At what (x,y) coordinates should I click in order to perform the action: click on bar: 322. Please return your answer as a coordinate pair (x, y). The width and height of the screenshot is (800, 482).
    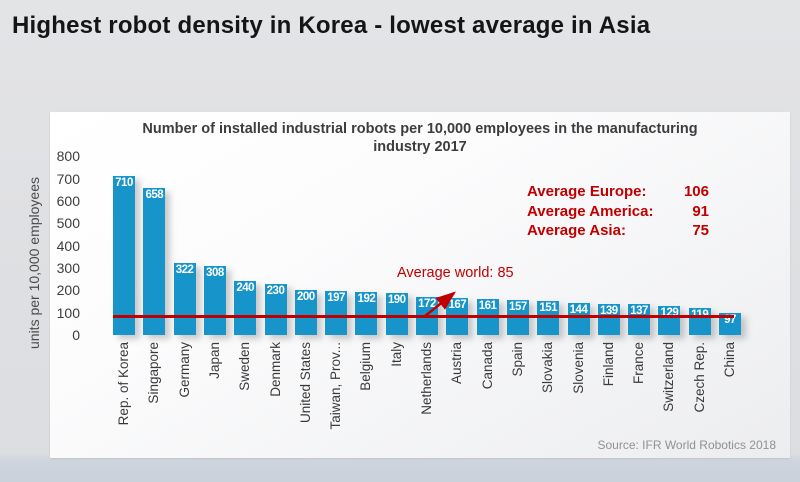
    Looking at the image, I should click on (184, 299).